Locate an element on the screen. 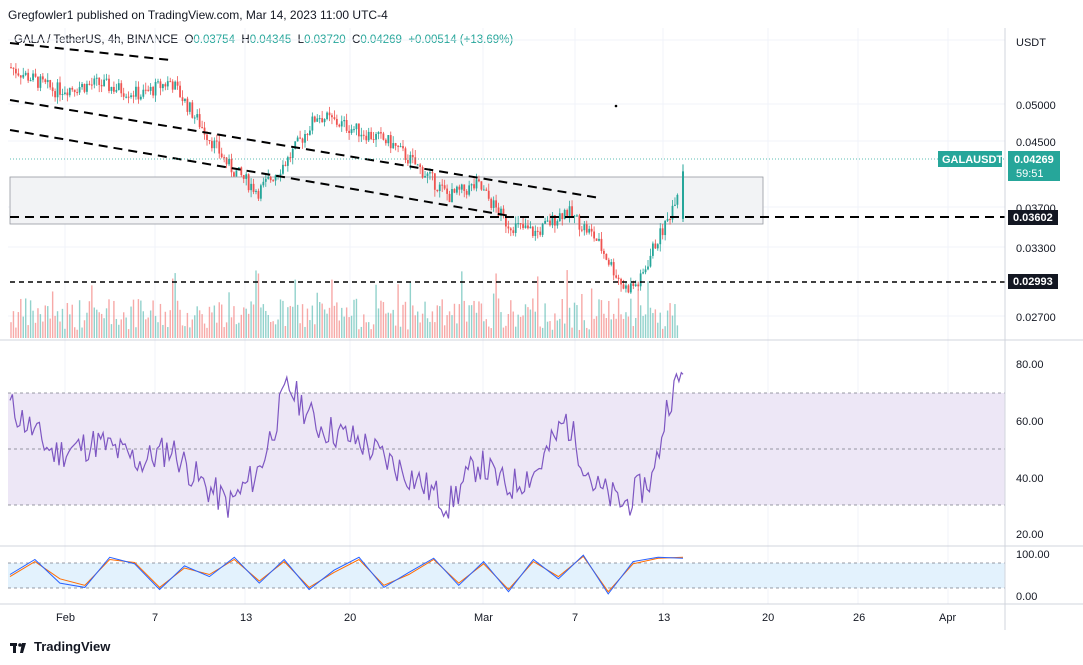  level-high-tag is located at coordinates (1033, 217).